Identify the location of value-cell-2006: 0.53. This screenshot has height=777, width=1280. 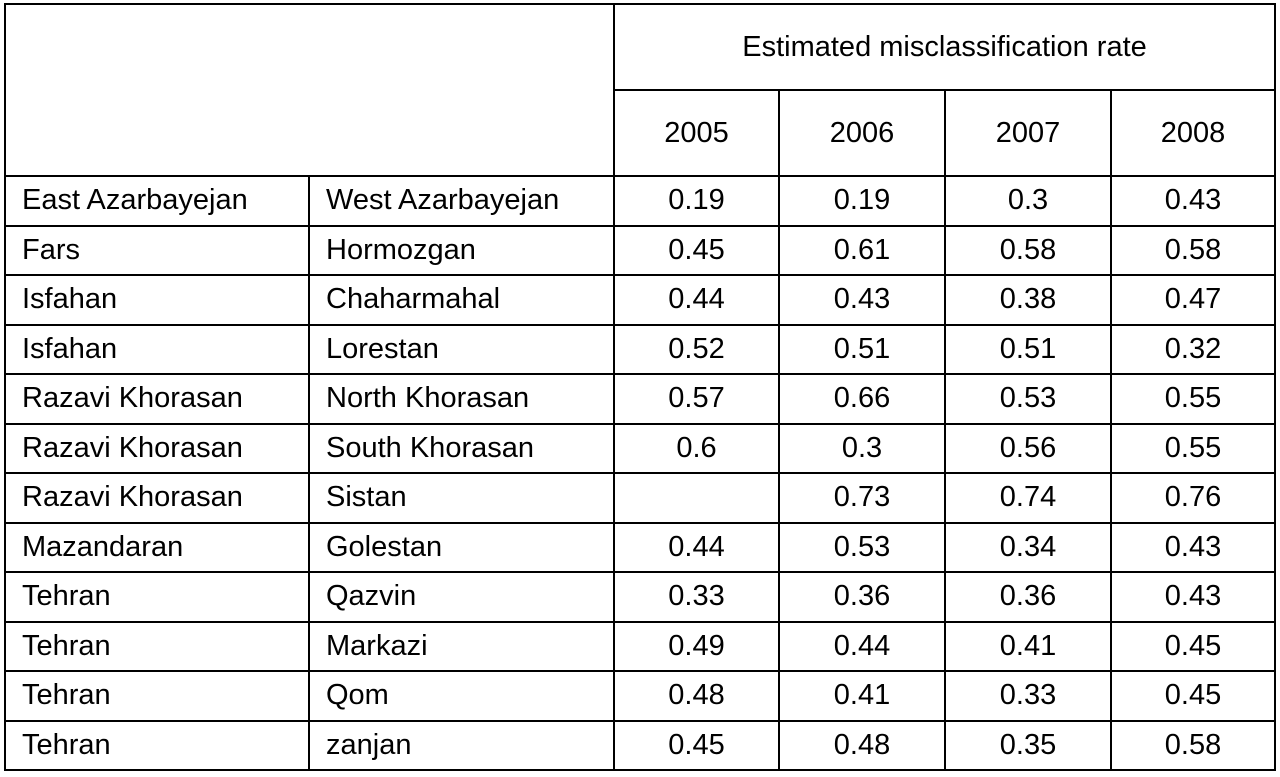
(862, 547).